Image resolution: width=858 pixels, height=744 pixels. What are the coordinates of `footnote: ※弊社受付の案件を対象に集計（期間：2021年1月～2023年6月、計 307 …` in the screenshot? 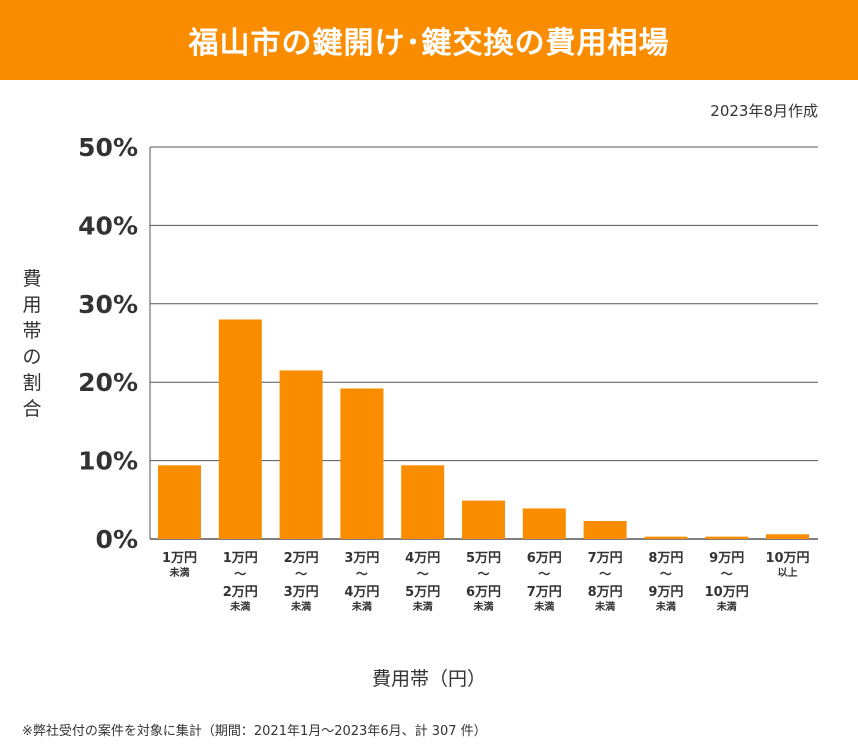 It's located at (254, 731).